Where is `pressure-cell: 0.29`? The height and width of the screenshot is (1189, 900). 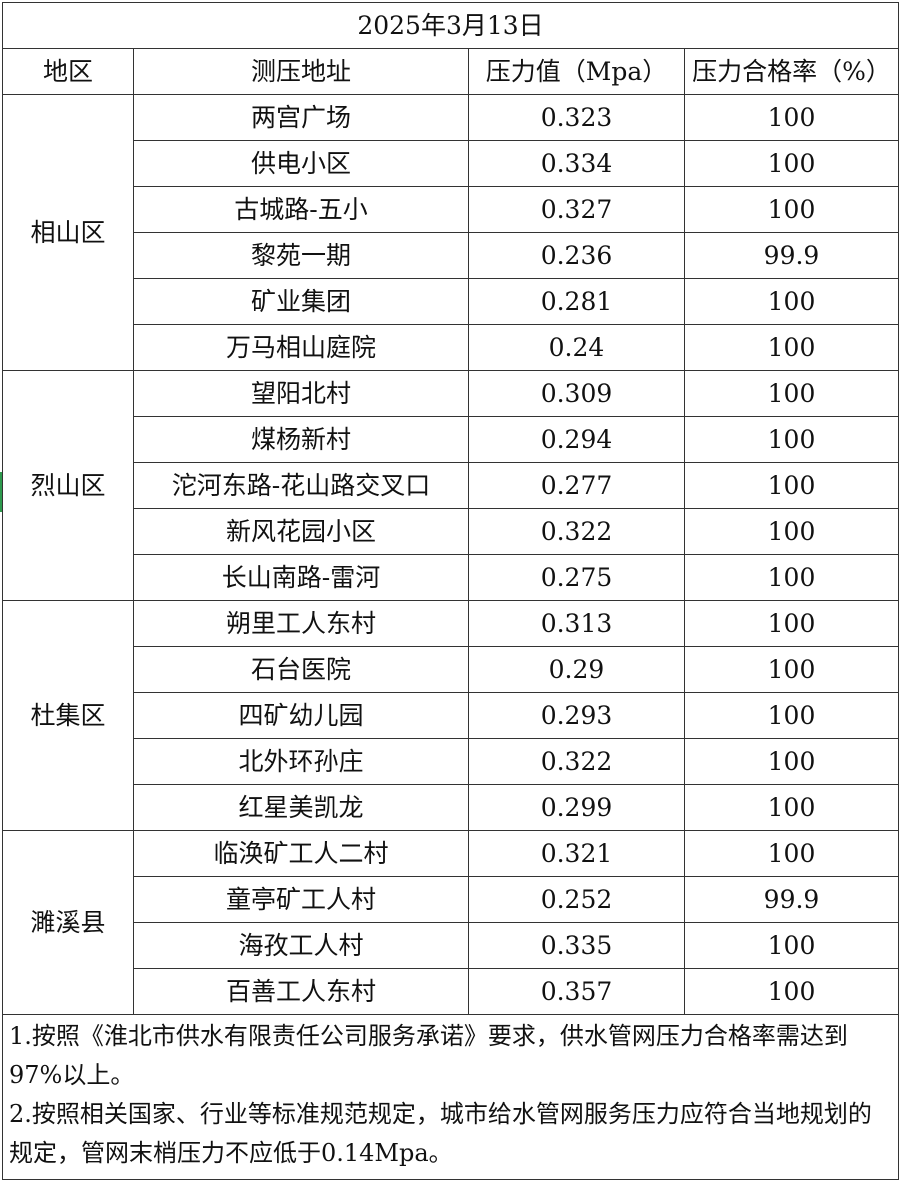 pressure-cell: 0.29 is located at coordinates (576, 669).